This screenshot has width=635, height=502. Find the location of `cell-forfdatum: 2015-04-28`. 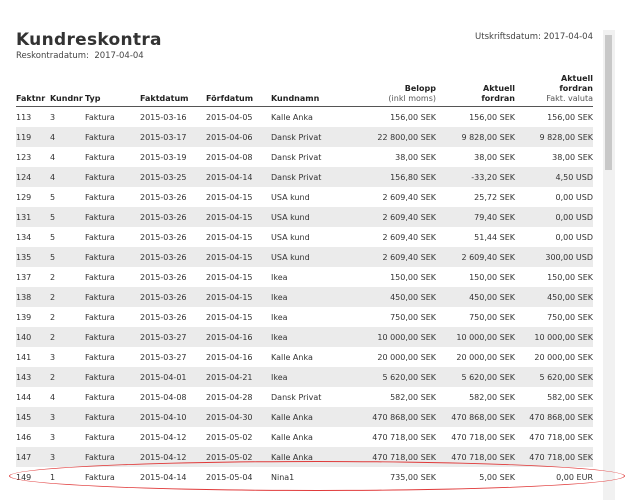

cell-forfdatum: 2015-04-28 is located at coordinates (229, 397).